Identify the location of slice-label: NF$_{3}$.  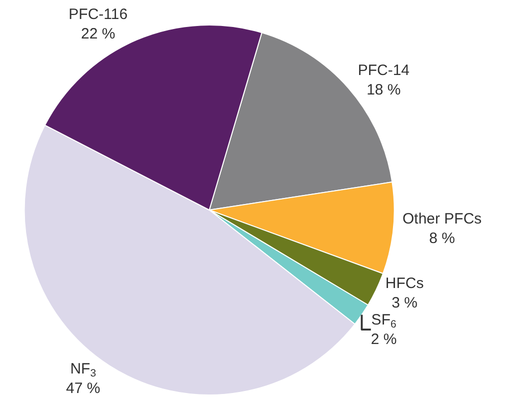
(83, 370).